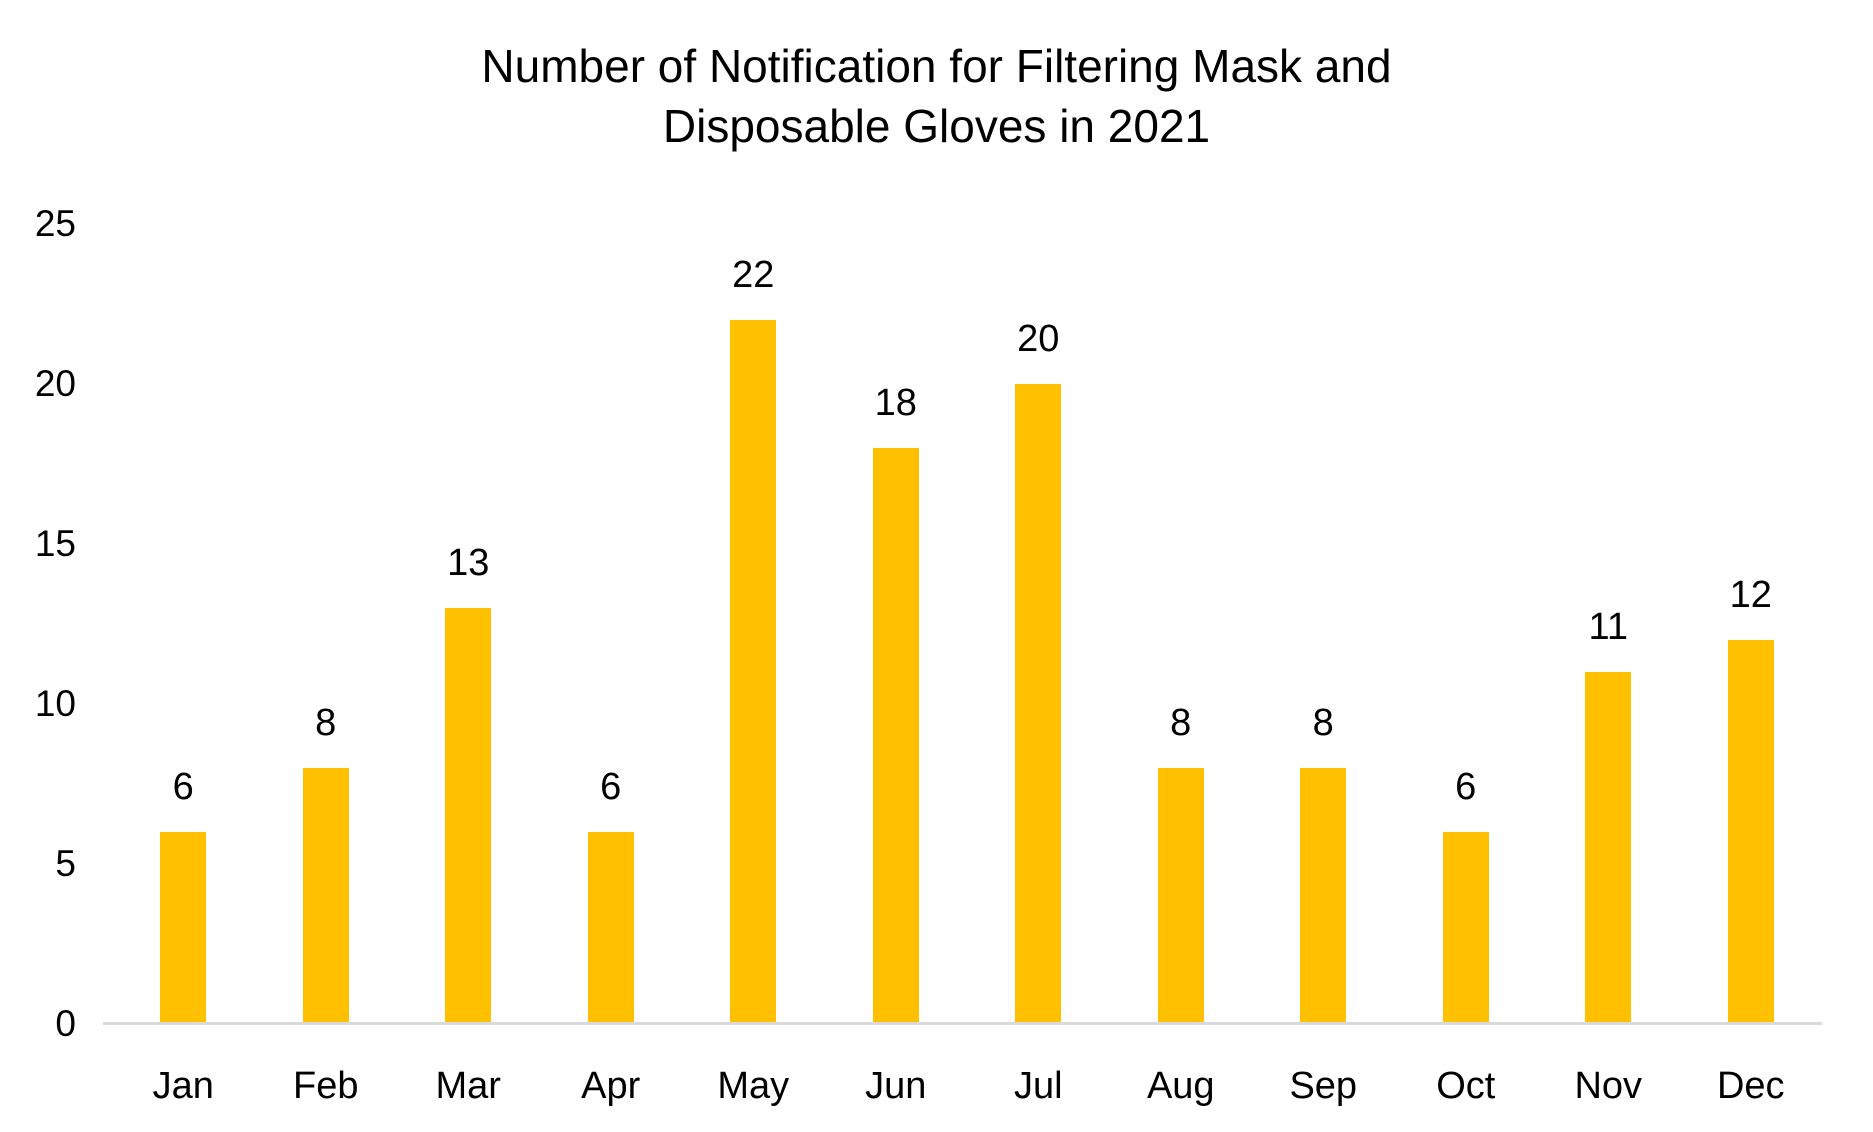  What do you see at coordinates (1323, 1086) in the screenshot?
I see `x-axis-category-label: Sep` at bounding box center [1323, 1086].